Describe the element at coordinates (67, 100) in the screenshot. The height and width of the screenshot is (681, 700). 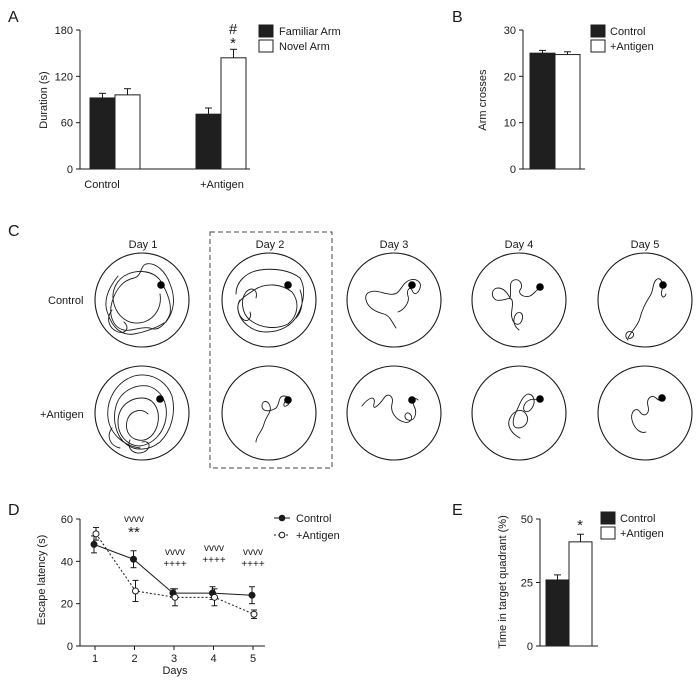
I see `panel-a-y-ticks: 0 60 120 180` at that location.